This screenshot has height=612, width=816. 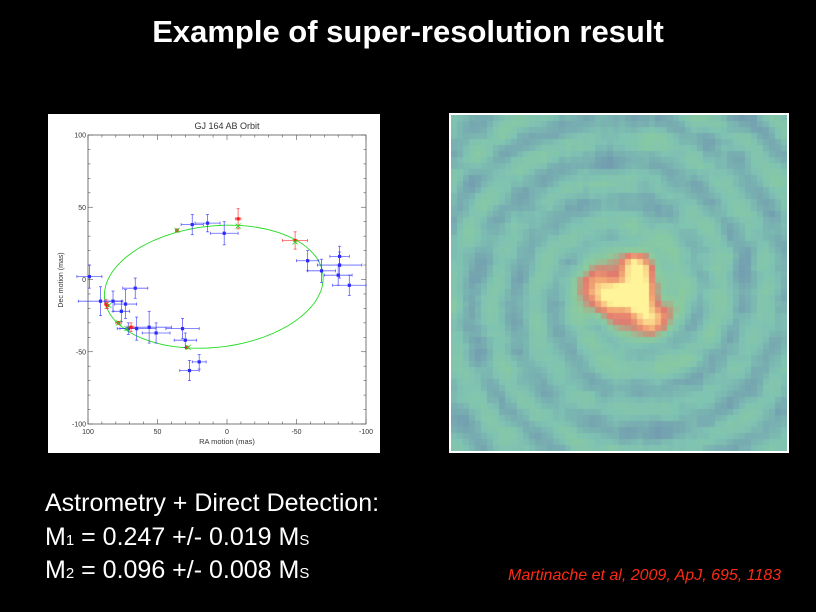 What do you see at coordinates (61, 279) in the screenshot?
I see `y-axis-label: Dec motion (mas)` at bounding box center [61, 279].